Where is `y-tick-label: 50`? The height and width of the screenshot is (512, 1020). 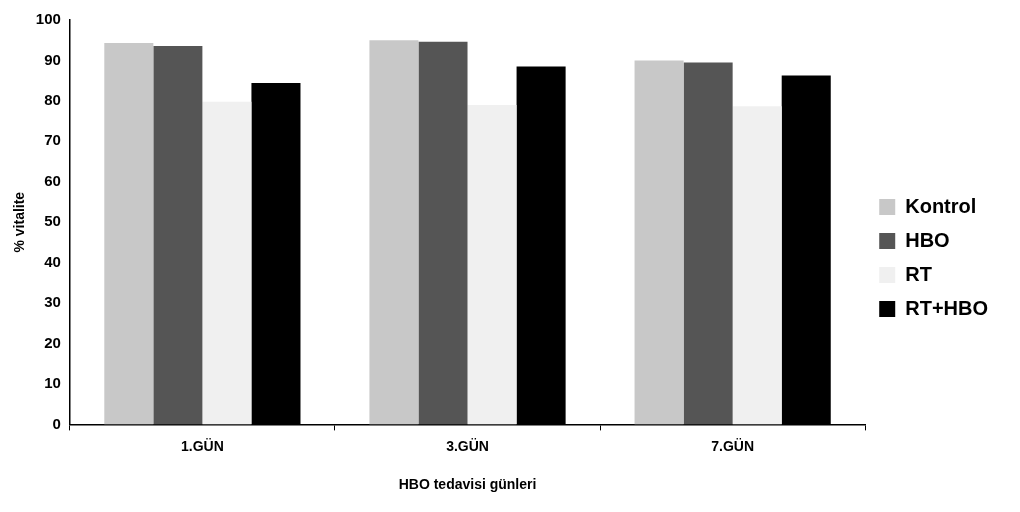
y-tick-label: 50 is located at coordinates (52, 221).